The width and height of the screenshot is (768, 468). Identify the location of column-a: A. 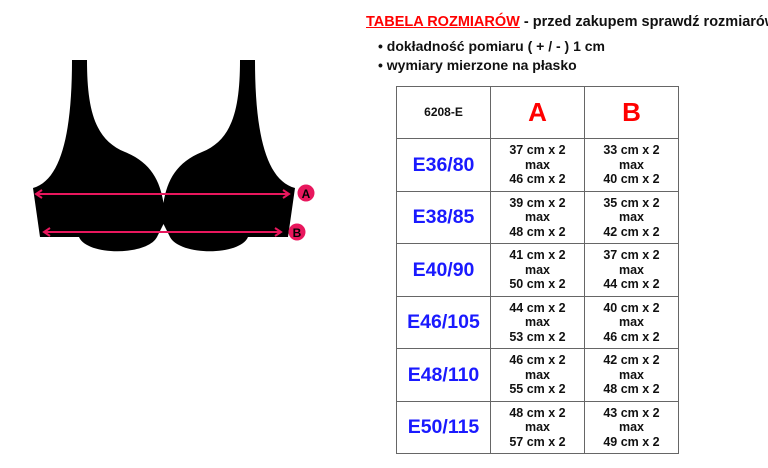
(537, 112).